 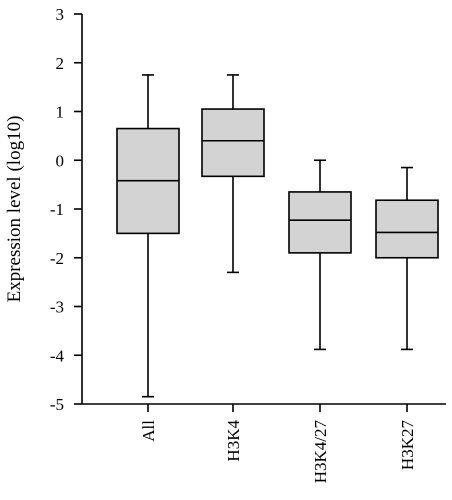 I want to click on x-axis: All H3K4 H3K4/27 H3K27, so click(x=264, y=443).